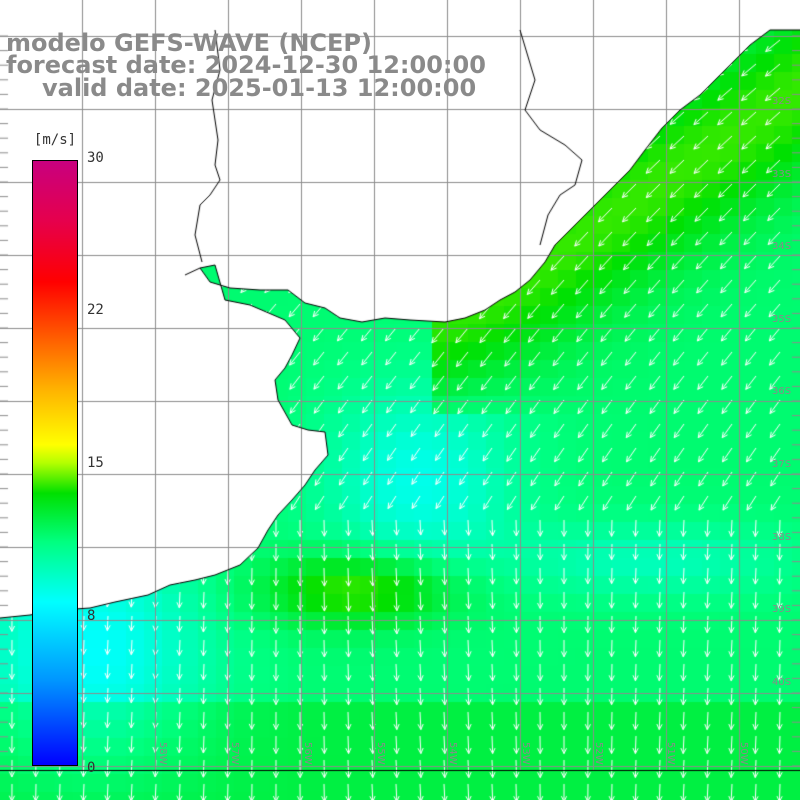 This screenshot has width=800, height=800. What do you see at coordinates (598, 753) in the screenshot?
I see `lon-label-52w: 52W` at bounding box center [598, 753].